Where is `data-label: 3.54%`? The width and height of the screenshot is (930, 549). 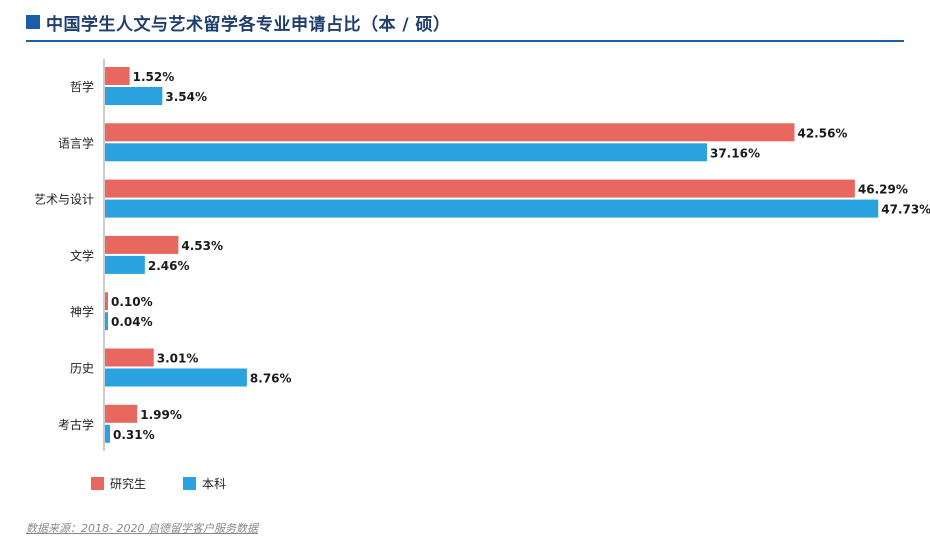 data-label: 3.54% is located at coordinates (186, 97).